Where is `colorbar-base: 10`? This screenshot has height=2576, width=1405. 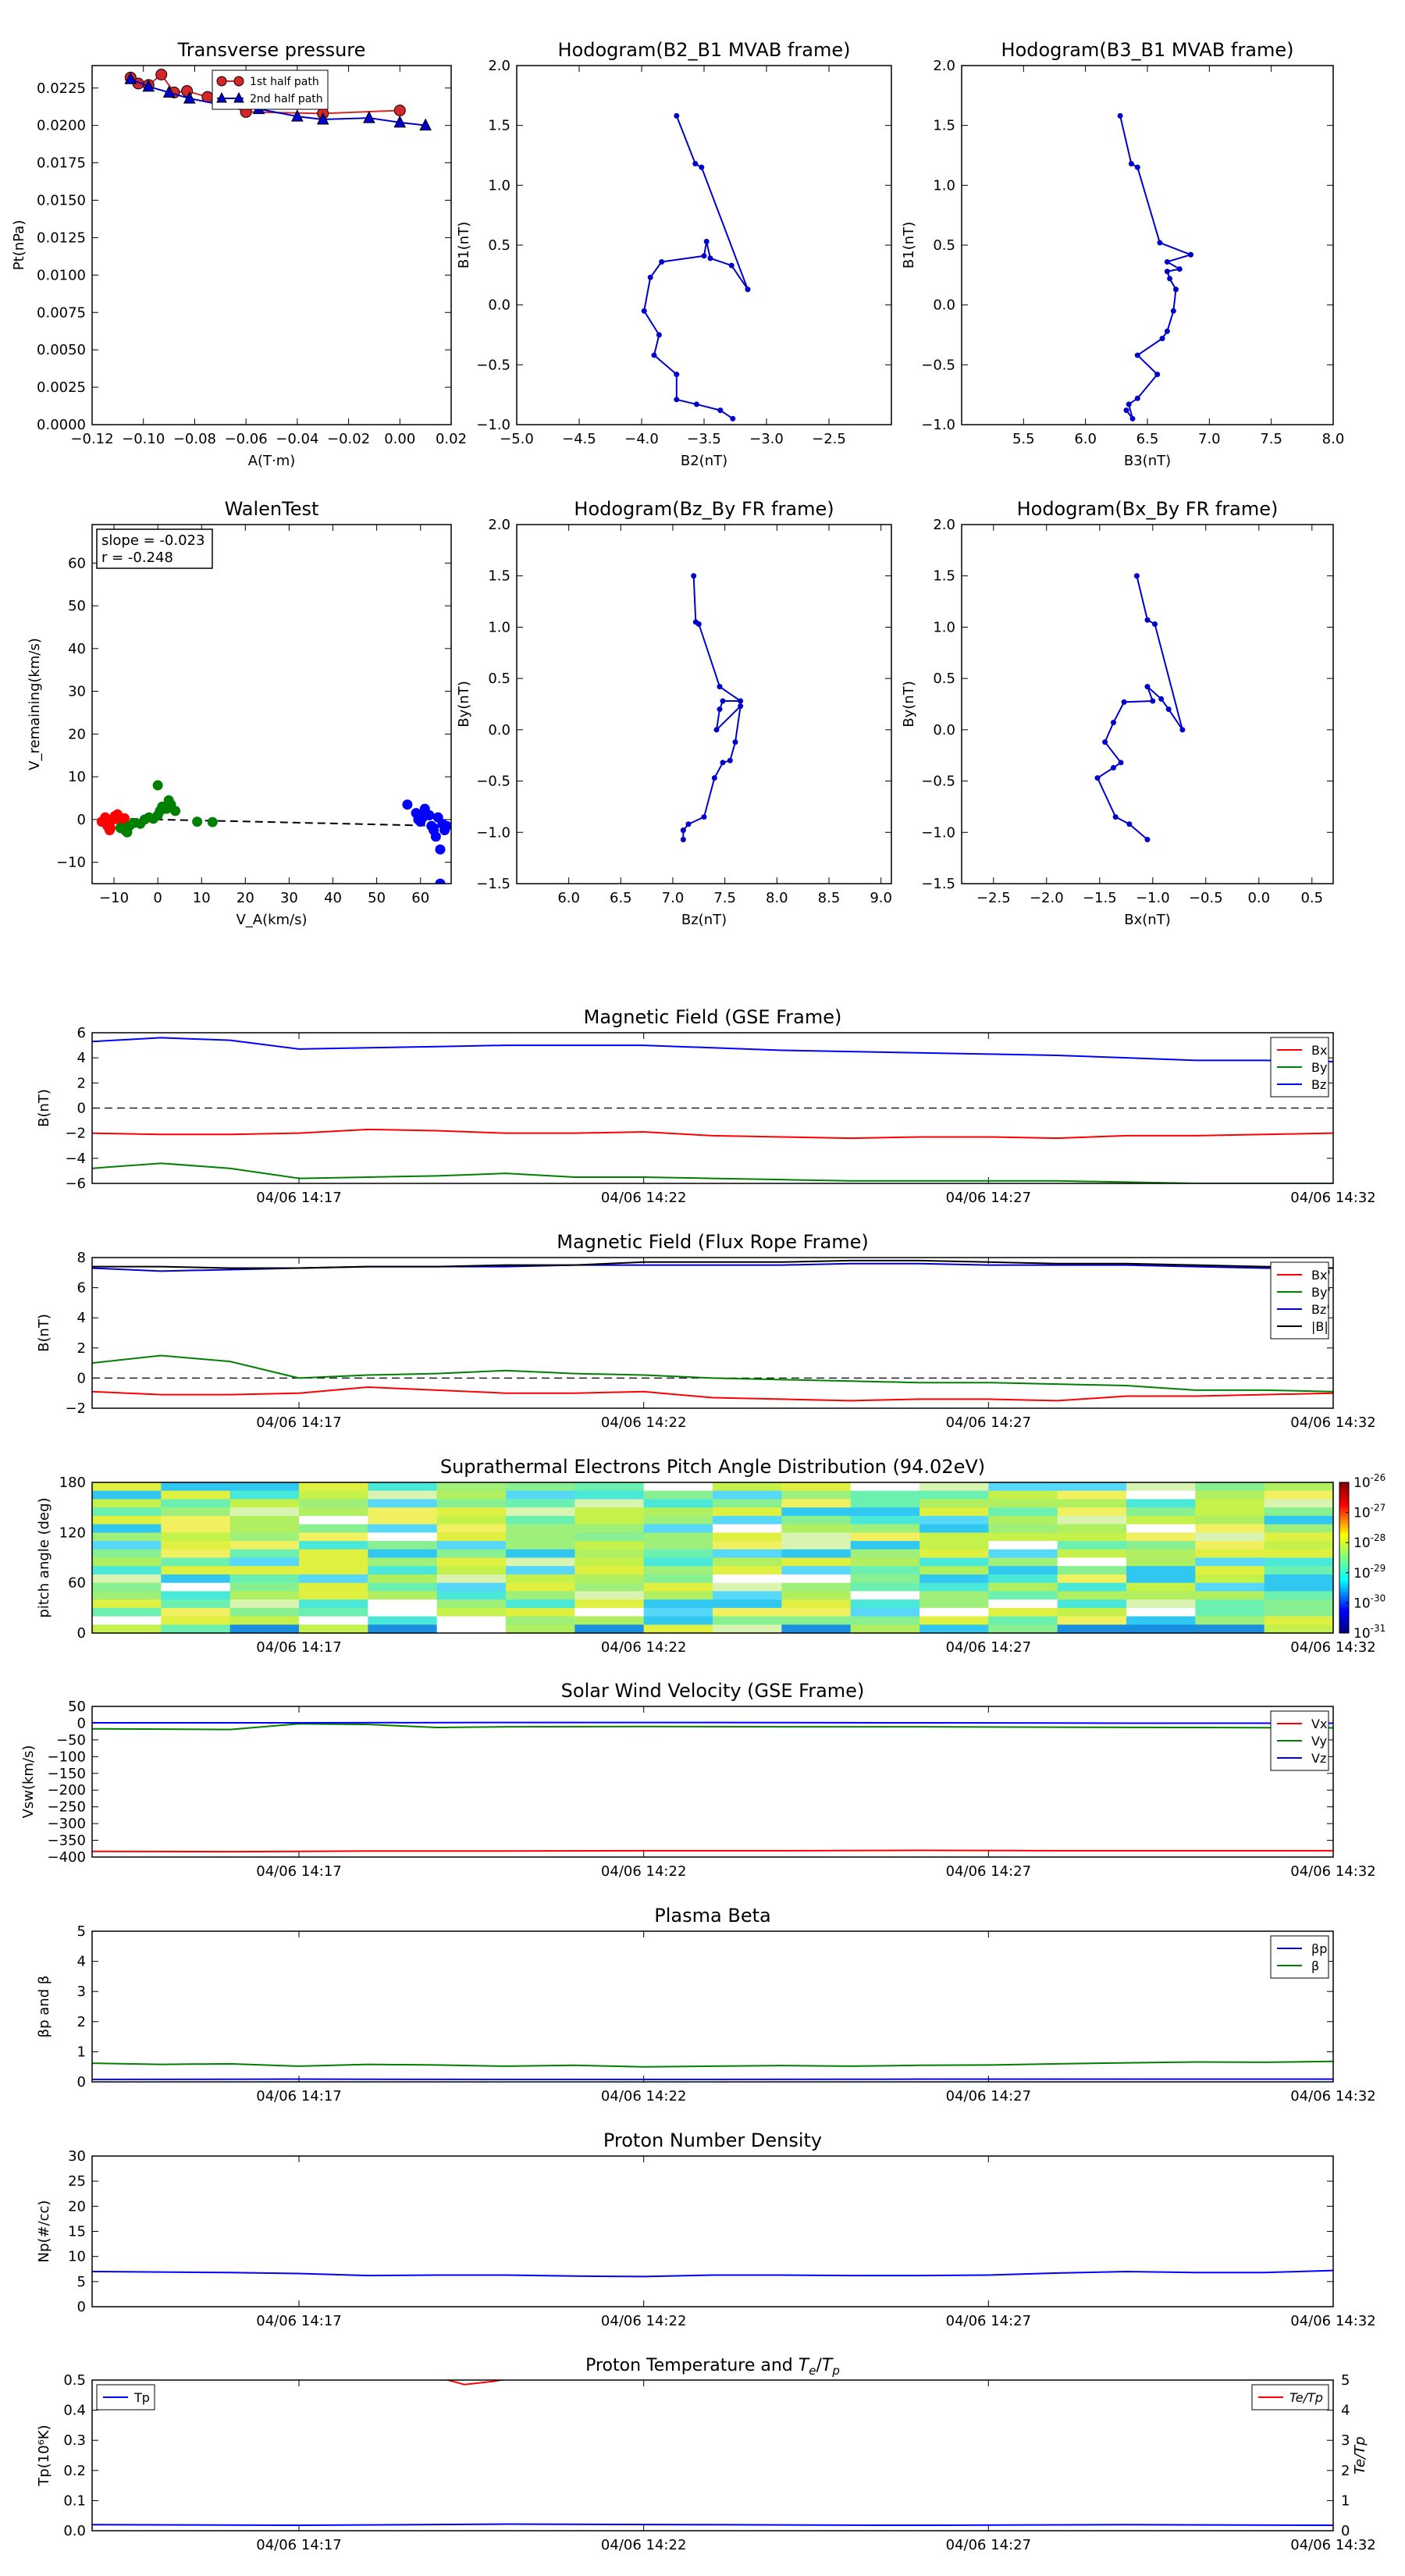
colorbar-base: 10 is located at coordinates (1362, 1574).